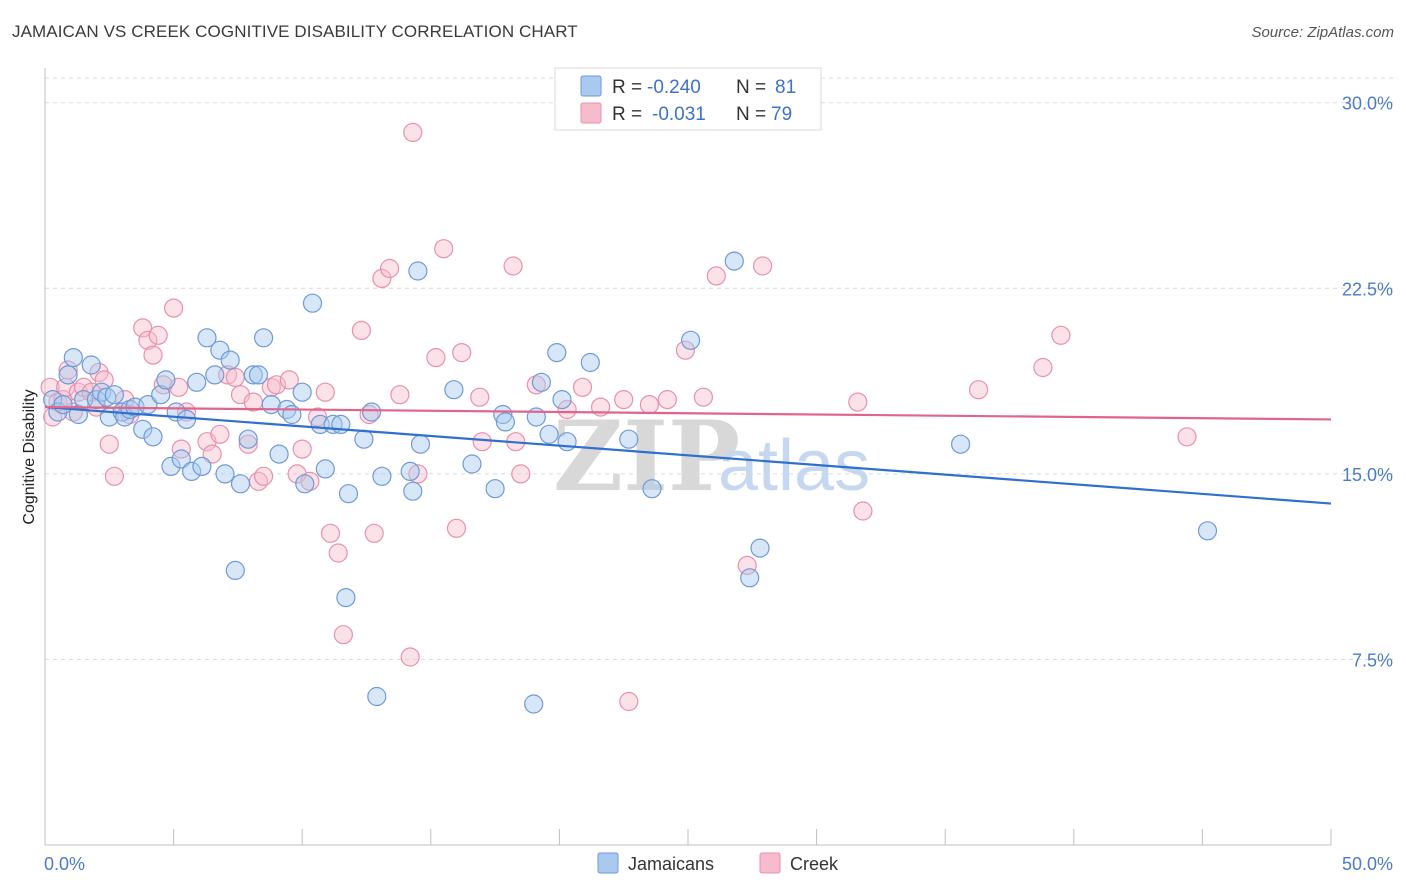 This screenshot has height=892, width=1406. Describe the element at coordinates (751, 87) in the screenshot. I see `legend-n-label-1: N =` at that location.